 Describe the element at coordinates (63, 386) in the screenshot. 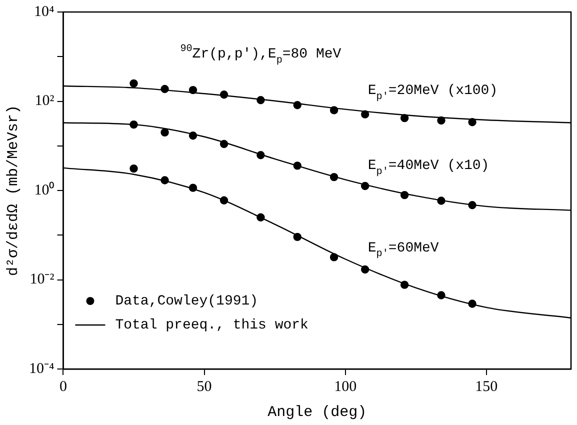

I see `x-tick-label: 0` at that location.